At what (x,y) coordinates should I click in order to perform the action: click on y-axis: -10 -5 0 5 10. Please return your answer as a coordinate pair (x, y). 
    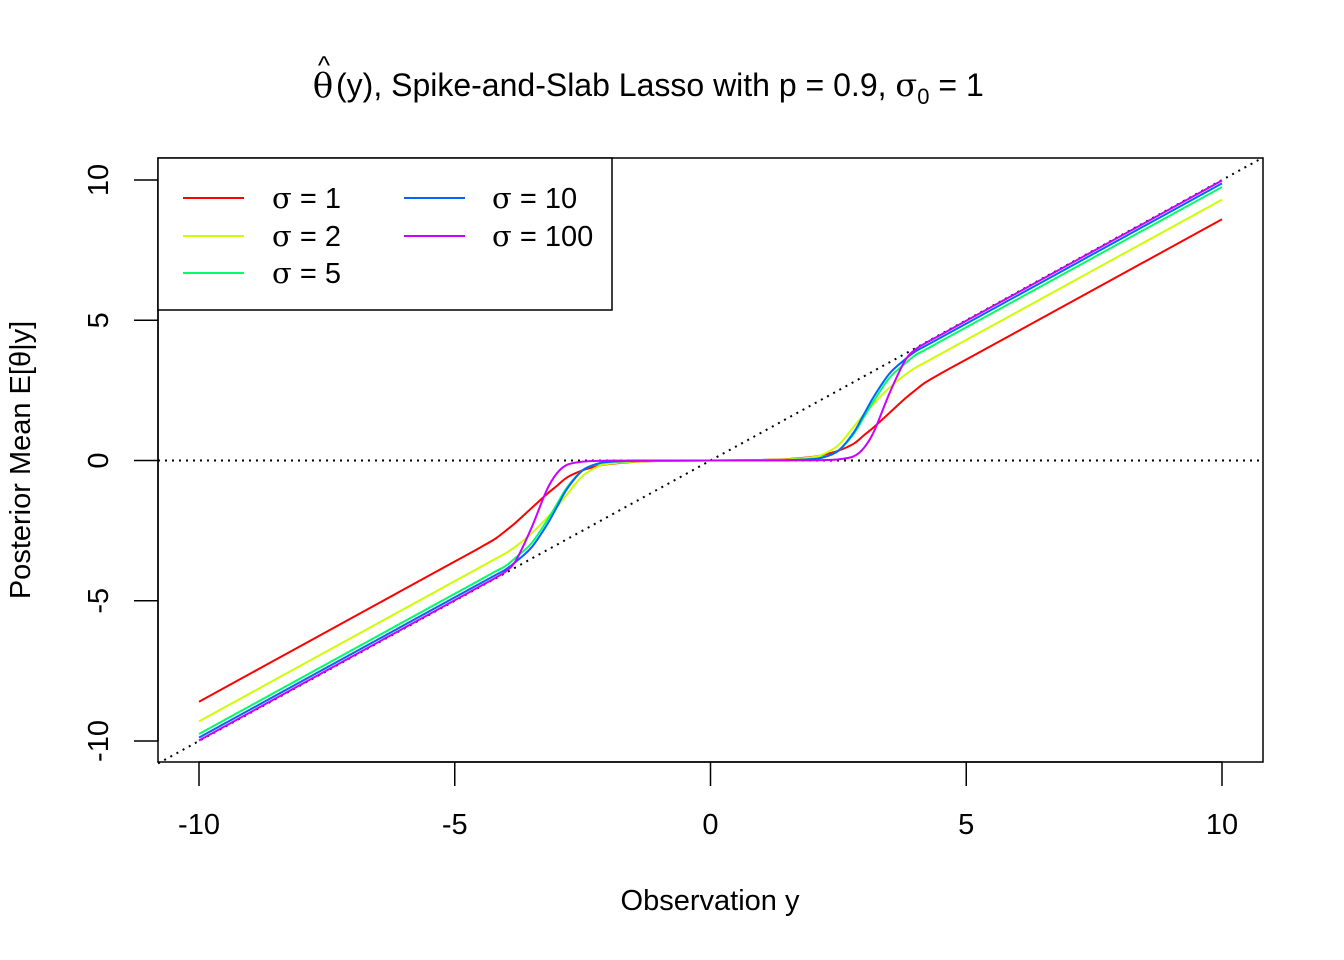
    Looking at the image, I should click on (121, 463).